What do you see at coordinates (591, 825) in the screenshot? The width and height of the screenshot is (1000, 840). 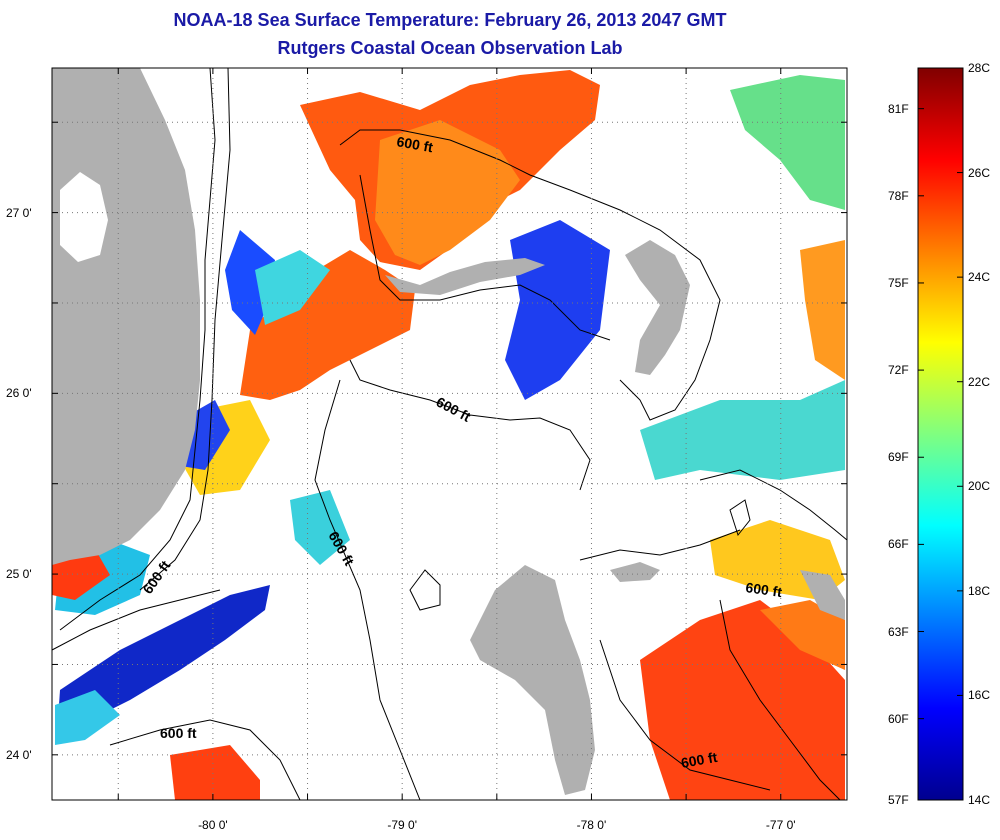 I see `x-tick-label: -78 0'` at bounding box center [591, 825].